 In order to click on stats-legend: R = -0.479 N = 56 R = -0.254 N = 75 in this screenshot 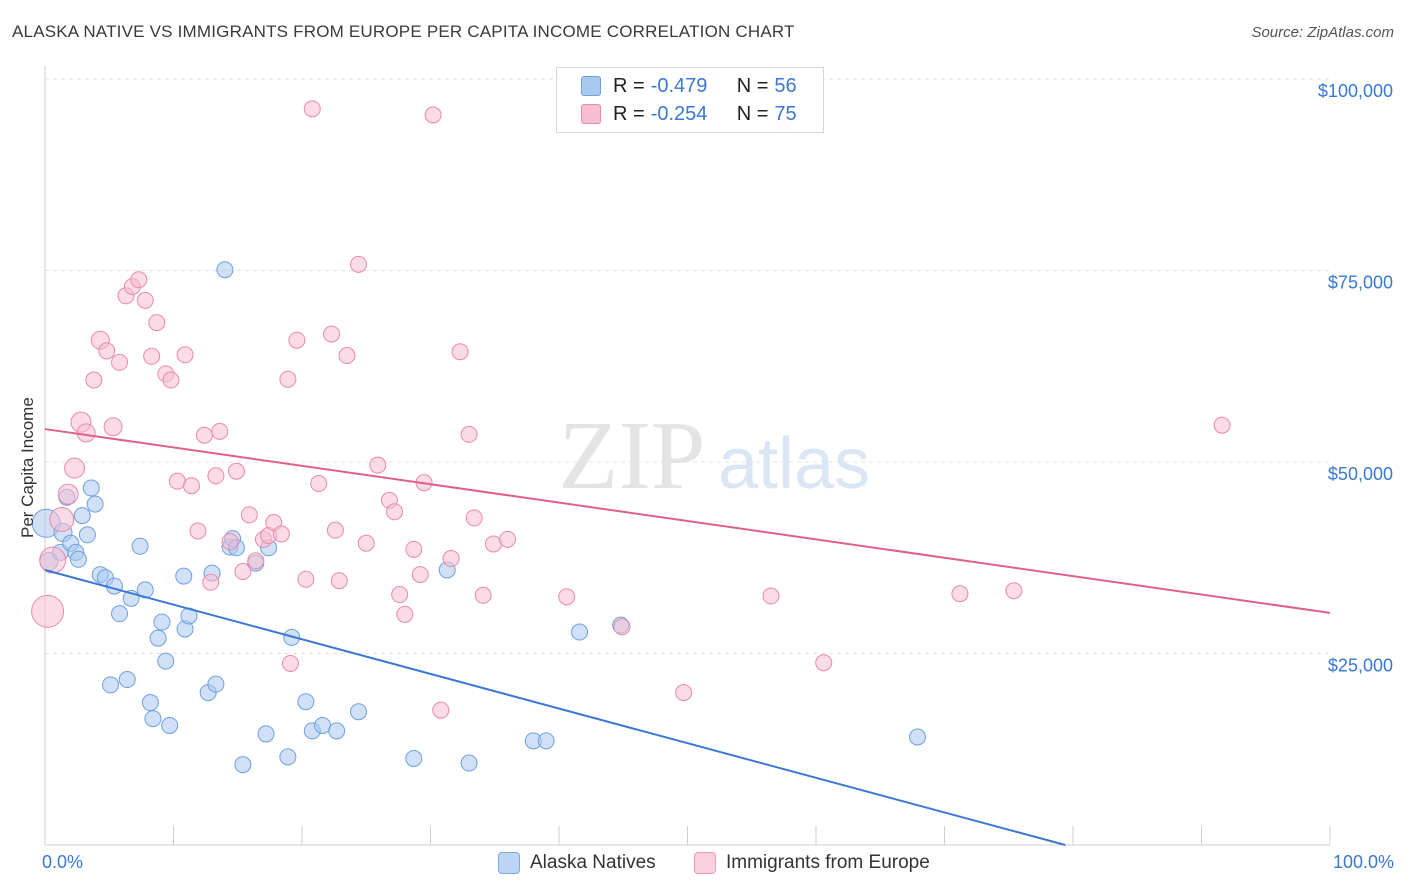, I will do `click(690, 100)`.